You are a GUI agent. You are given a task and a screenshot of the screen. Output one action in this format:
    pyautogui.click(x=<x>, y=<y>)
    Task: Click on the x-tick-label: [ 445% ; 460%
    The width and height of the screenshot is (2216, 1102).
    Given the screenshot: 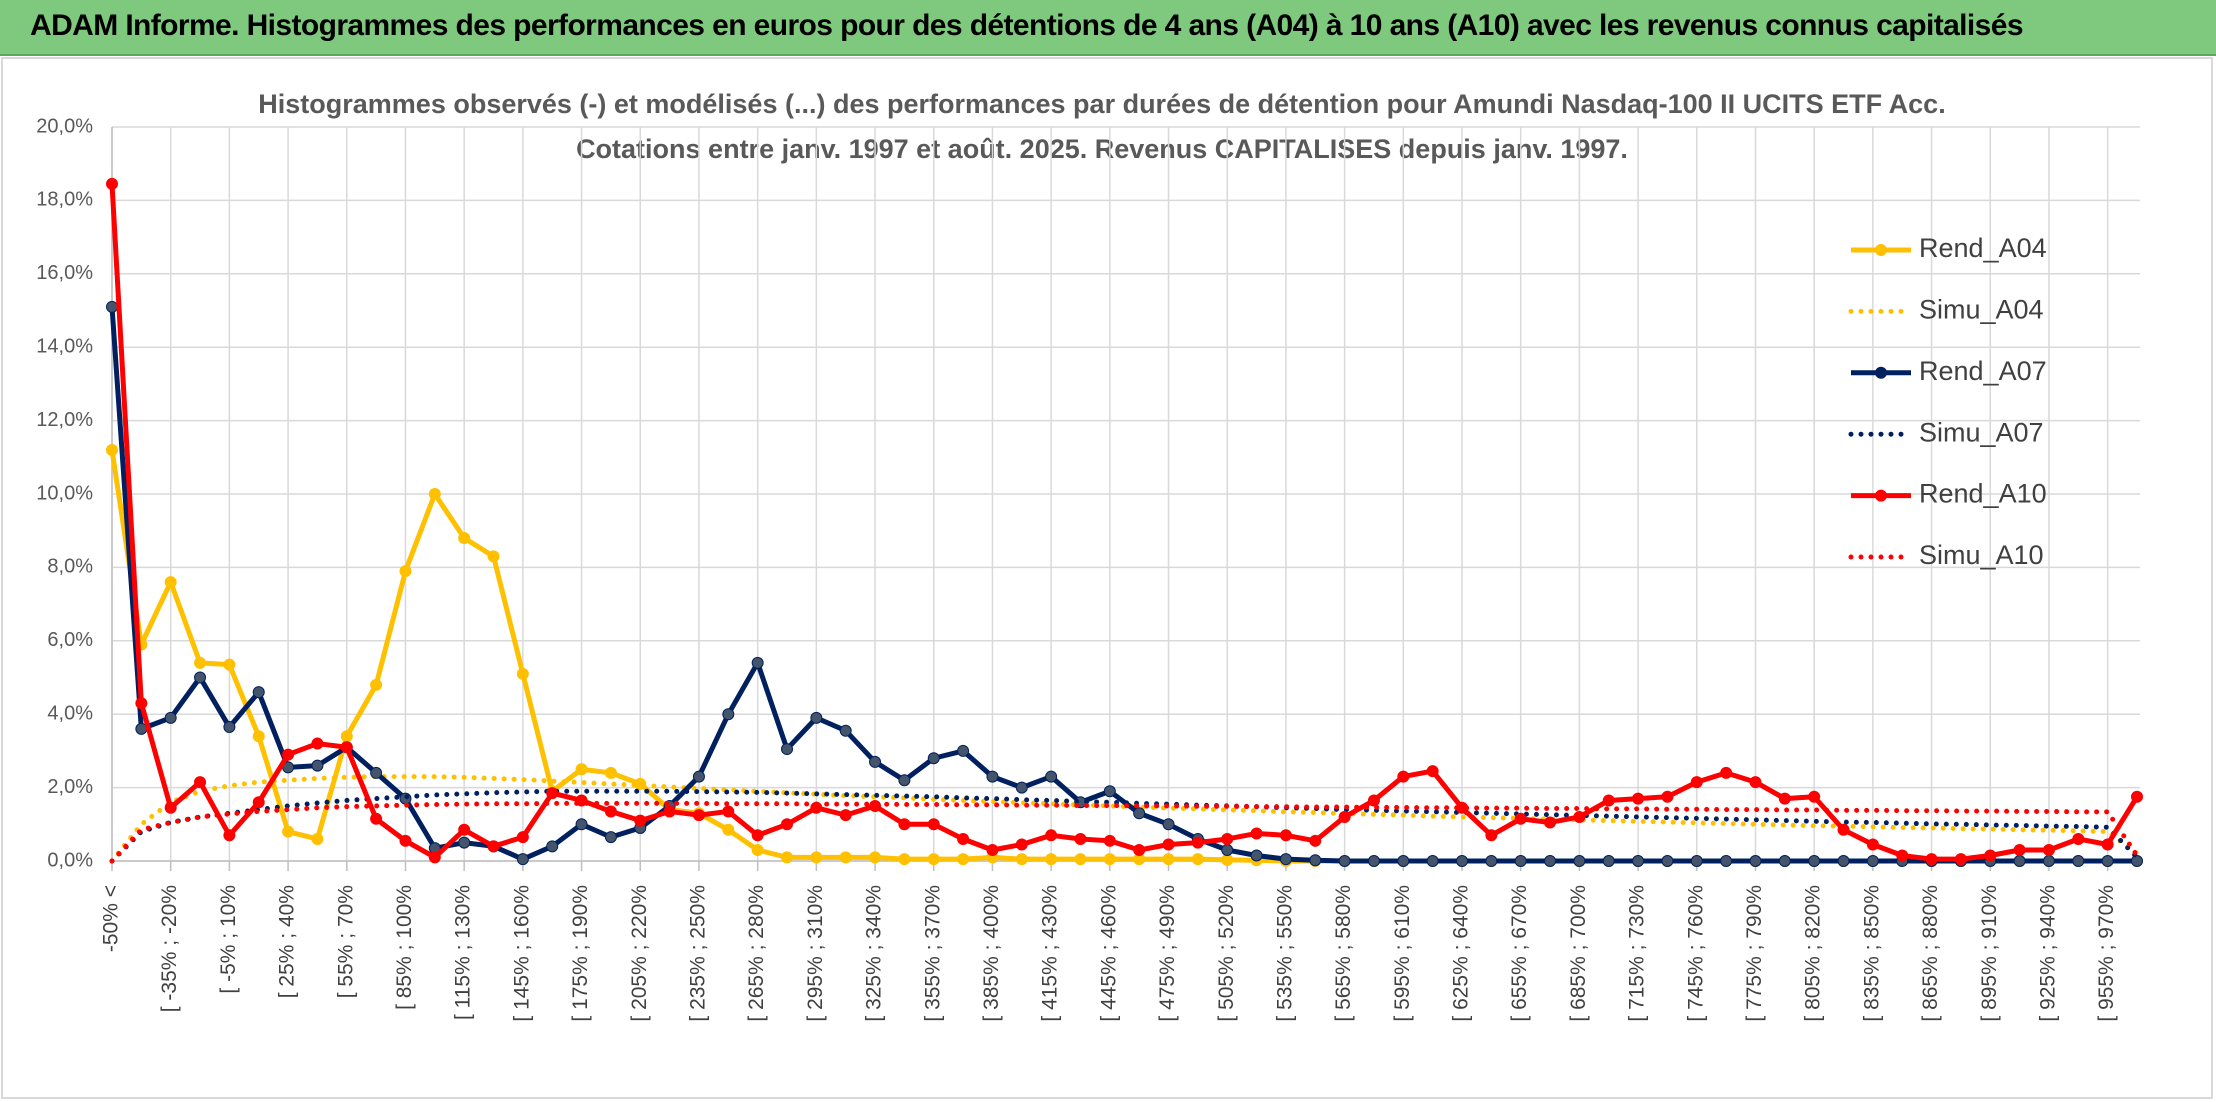 What is the action you would take?
    pyautogui.click(x=1108, y=953)
    